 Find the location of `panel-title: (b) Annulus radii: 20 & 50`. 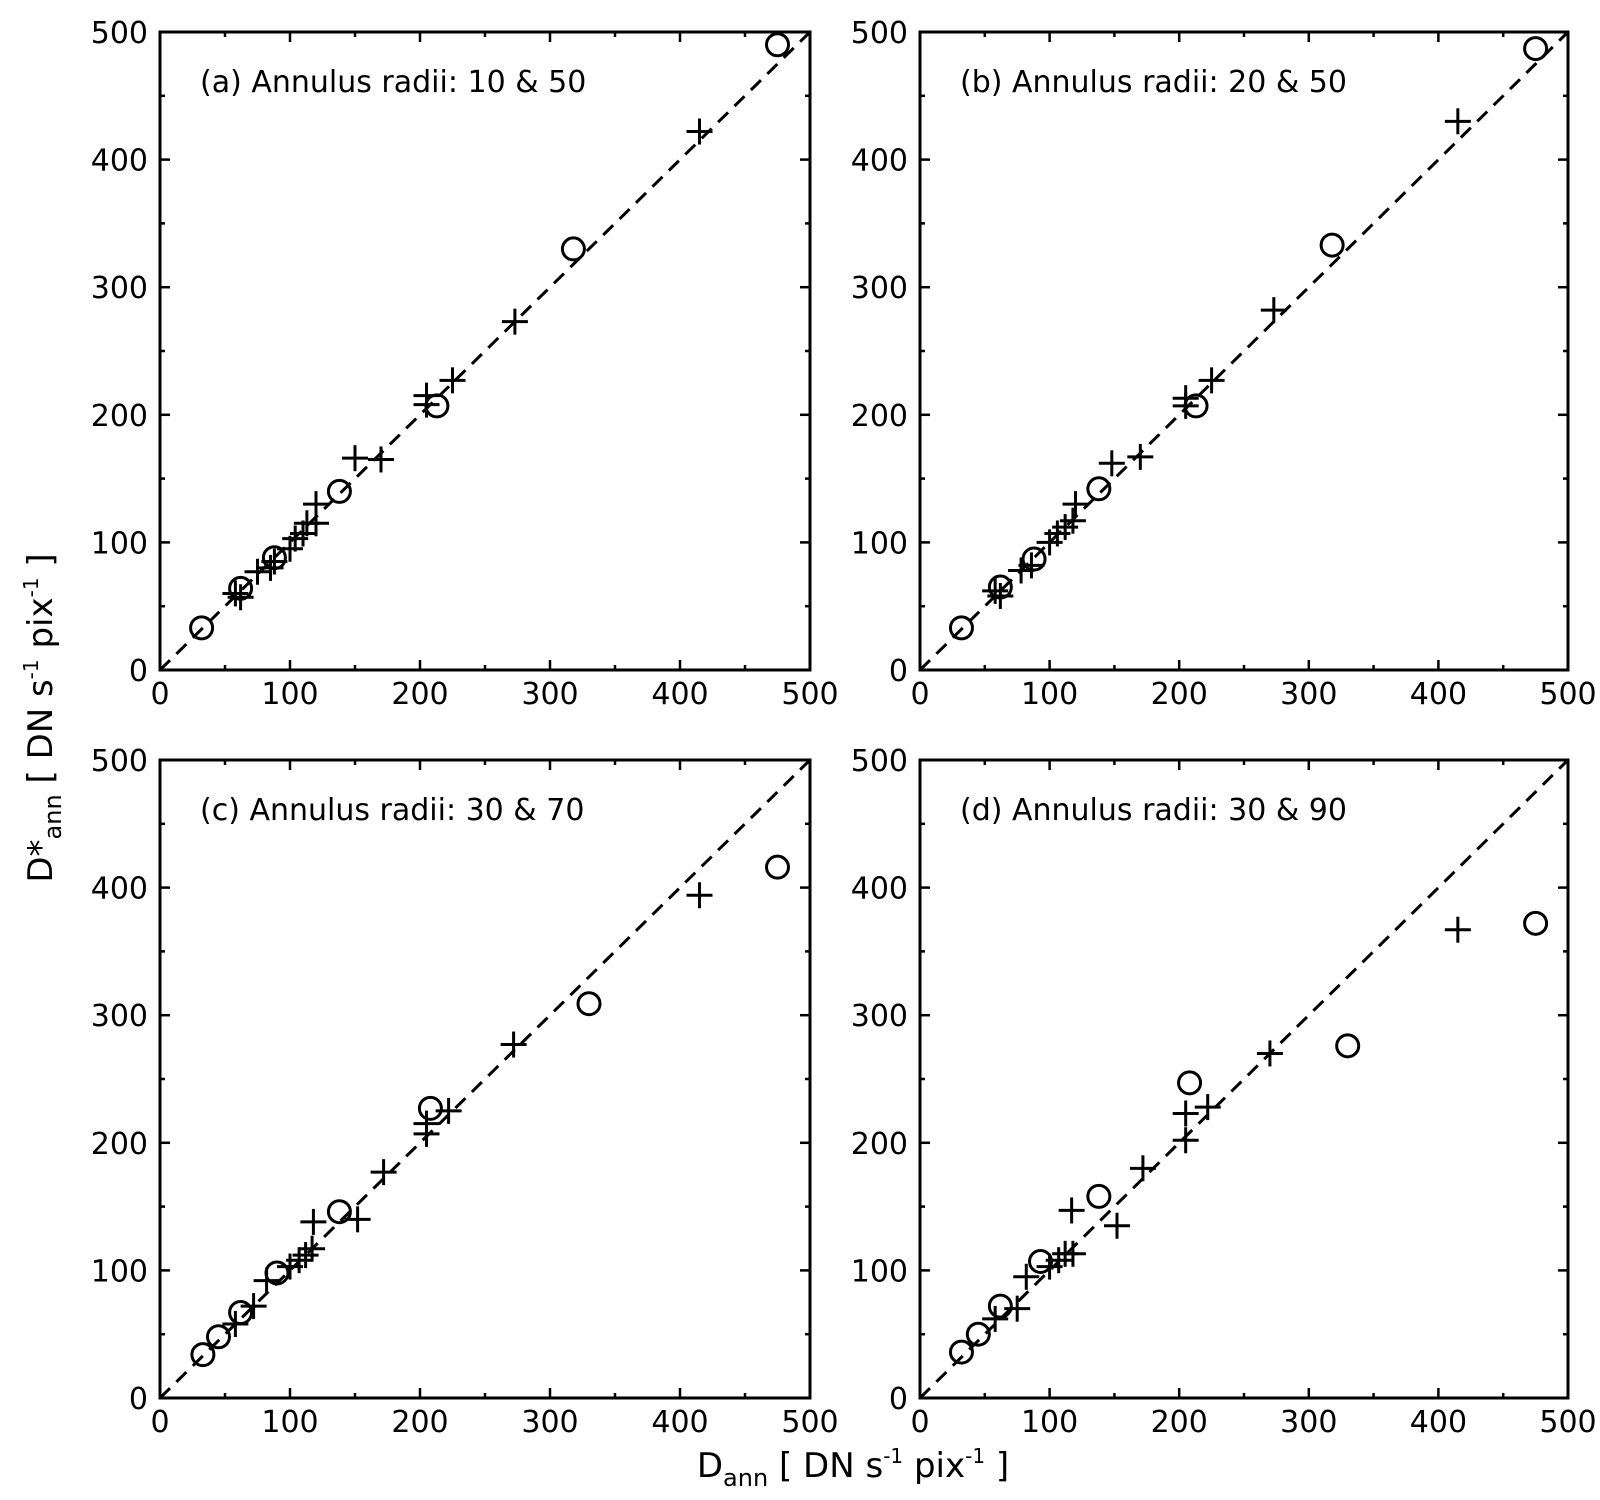

panel-title: (b) Annulus radii: 20 & 50 is located at coordinates (1153, 82).